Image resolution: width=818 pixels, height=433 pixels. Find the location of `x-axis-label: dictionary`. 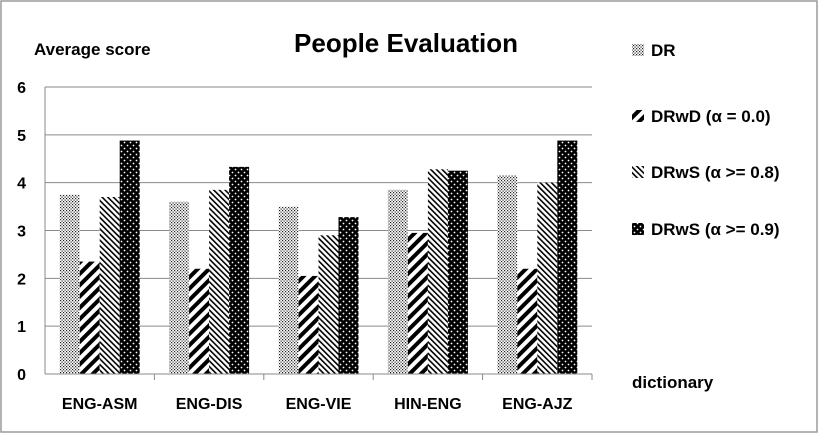

x-axis-label: dictionary is located at coordinates (673, 382).